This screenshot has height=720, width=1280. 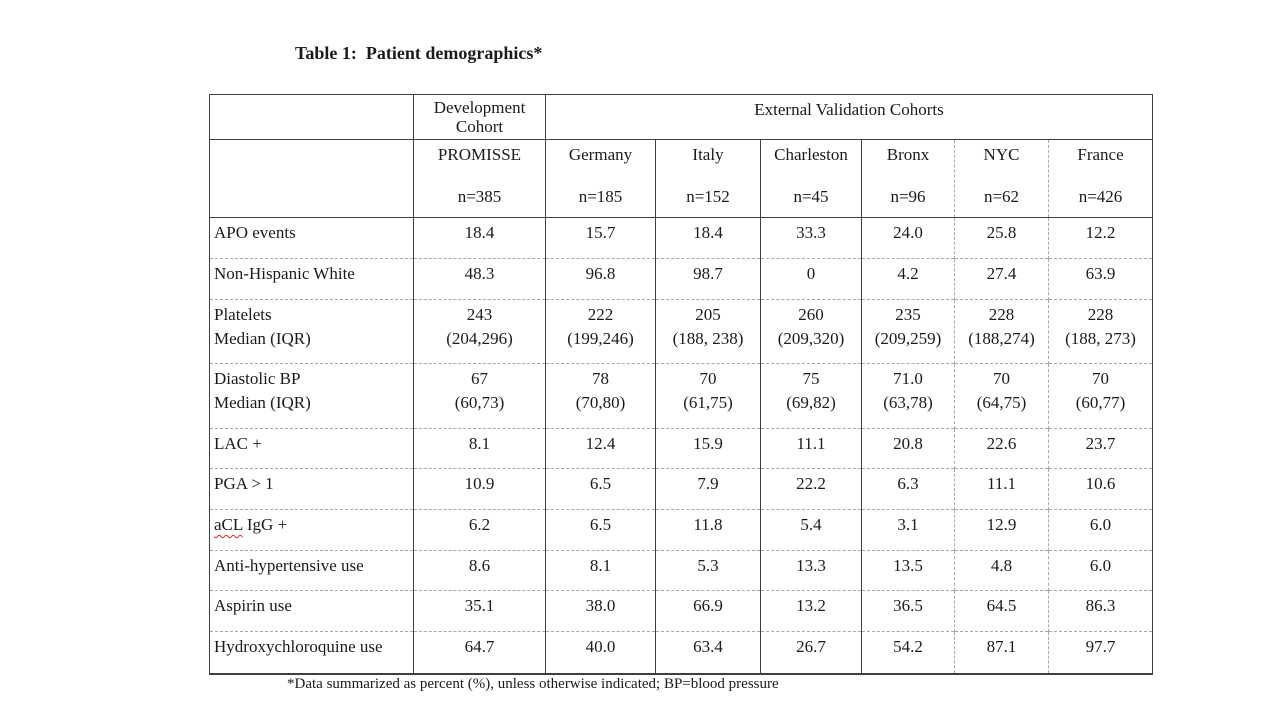 What do you see at coordinates (1100, 489) in the screenshot?
I see `data-cell: 10.6` at bounding box center [1100, 489].